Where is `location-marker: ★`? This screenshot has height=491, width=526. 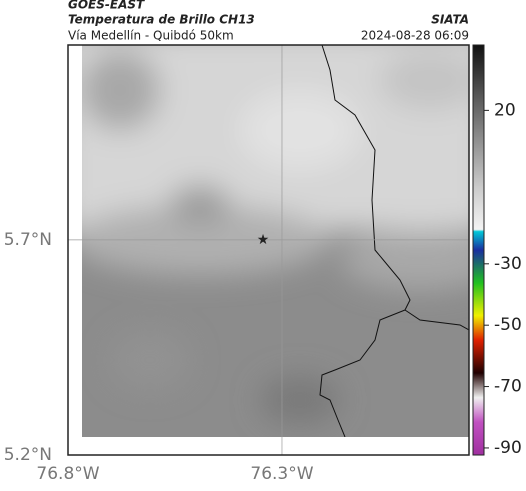
location-marker: ★ is located at coordinates (263, 240).